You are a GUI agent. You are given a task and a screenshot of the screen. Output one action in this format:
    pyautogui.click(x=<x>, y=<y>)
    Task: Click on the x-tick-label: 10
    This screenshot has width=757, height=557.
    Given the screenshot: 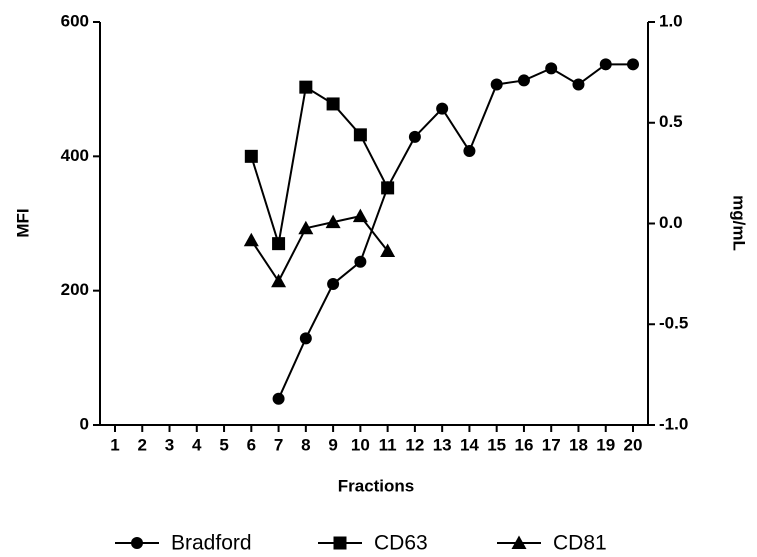 What is the action you would take?
    pyautogui.click(x=360, y=444)
    